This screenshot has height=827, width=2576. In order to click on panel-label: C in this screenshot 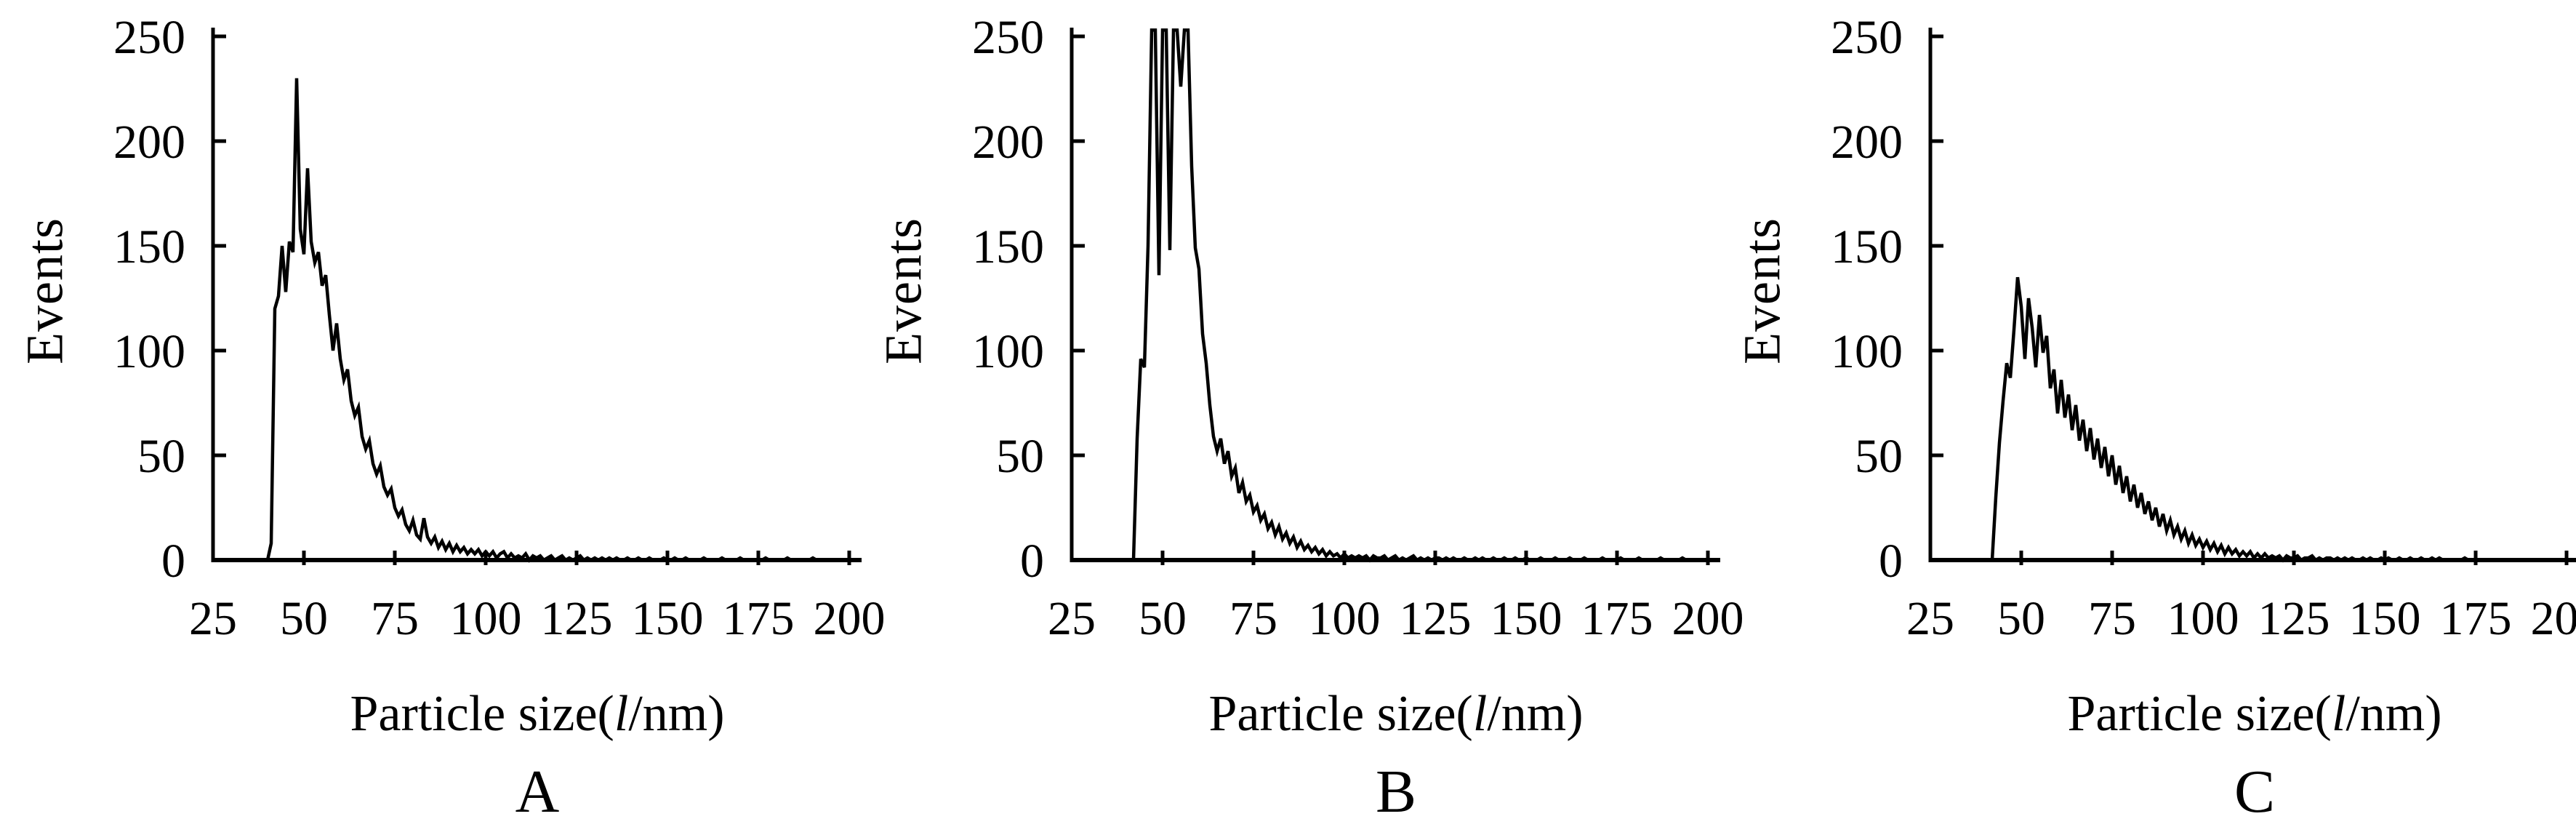, I will do `click(2253, 791)`.